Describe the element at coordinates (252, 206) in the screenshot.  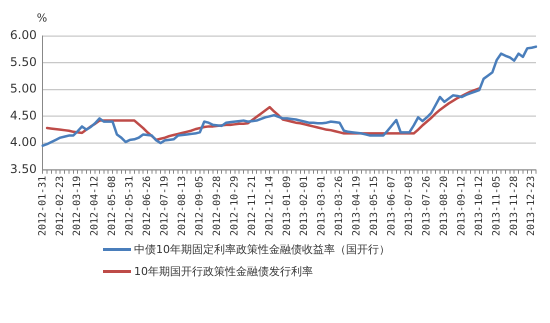
I see `x-tick-label: 2012-11-21` at that location.